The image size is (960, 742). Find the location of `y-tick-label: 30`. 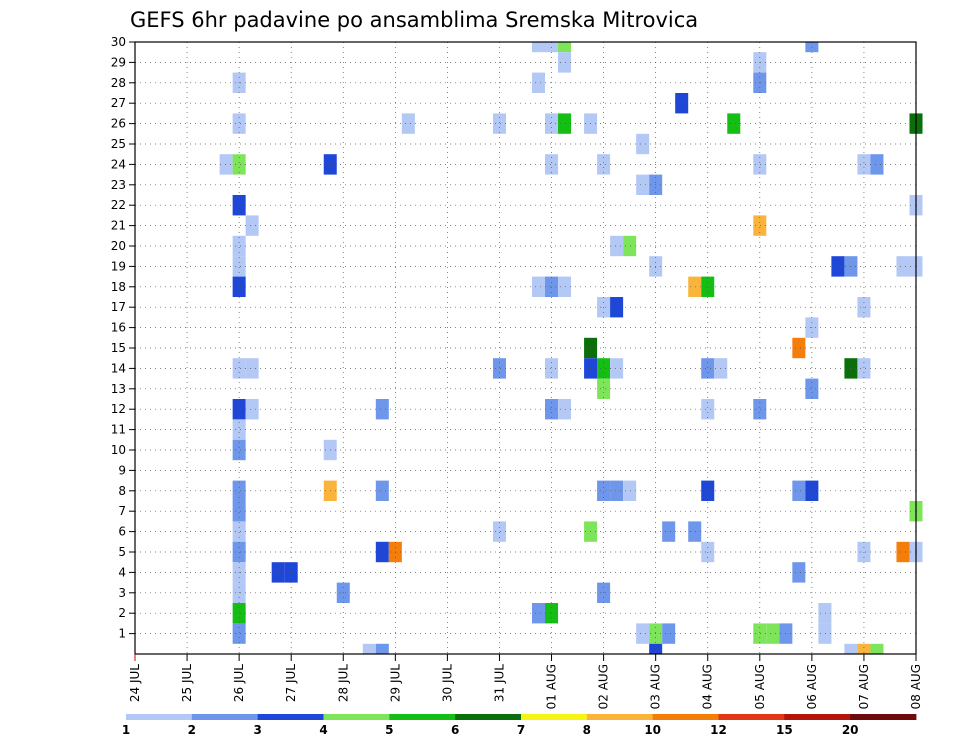

y-tick-label: 30 is located at coordinates (118, 42).